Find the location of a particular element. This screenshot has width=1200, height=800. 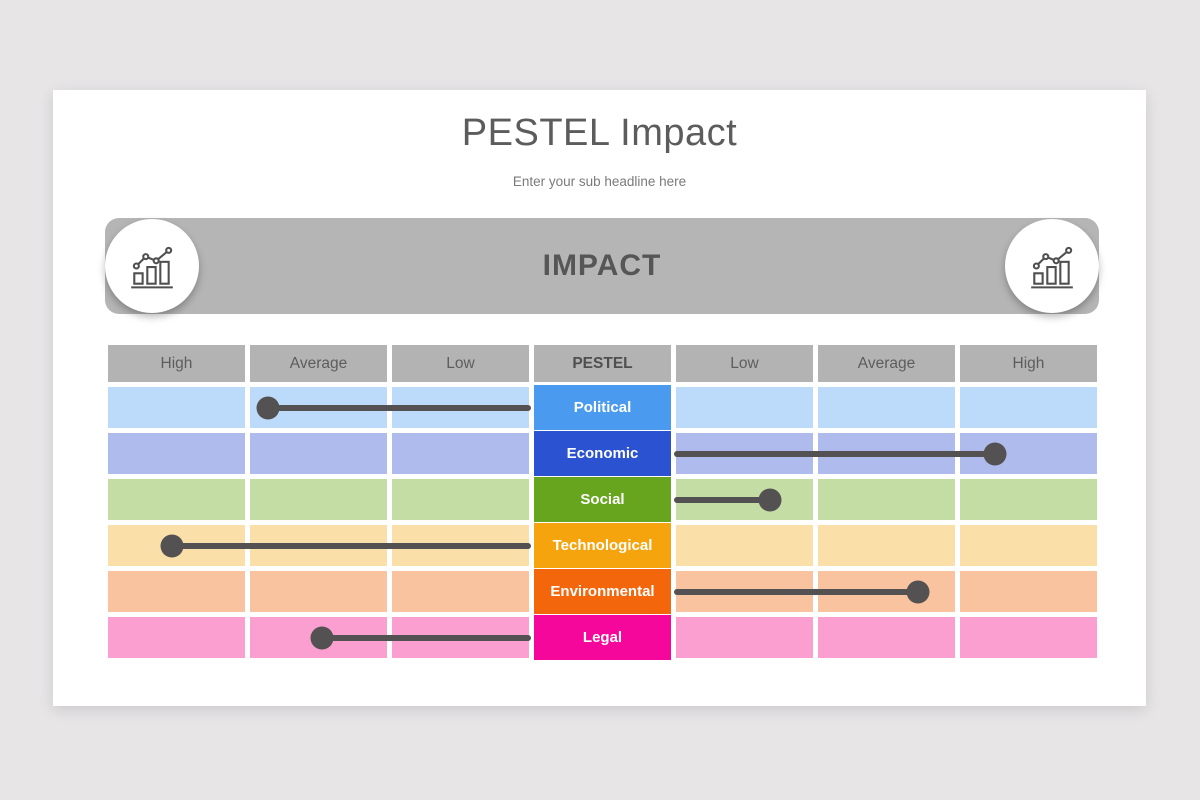

table-row: Technological is located at coordinates (602, 545).